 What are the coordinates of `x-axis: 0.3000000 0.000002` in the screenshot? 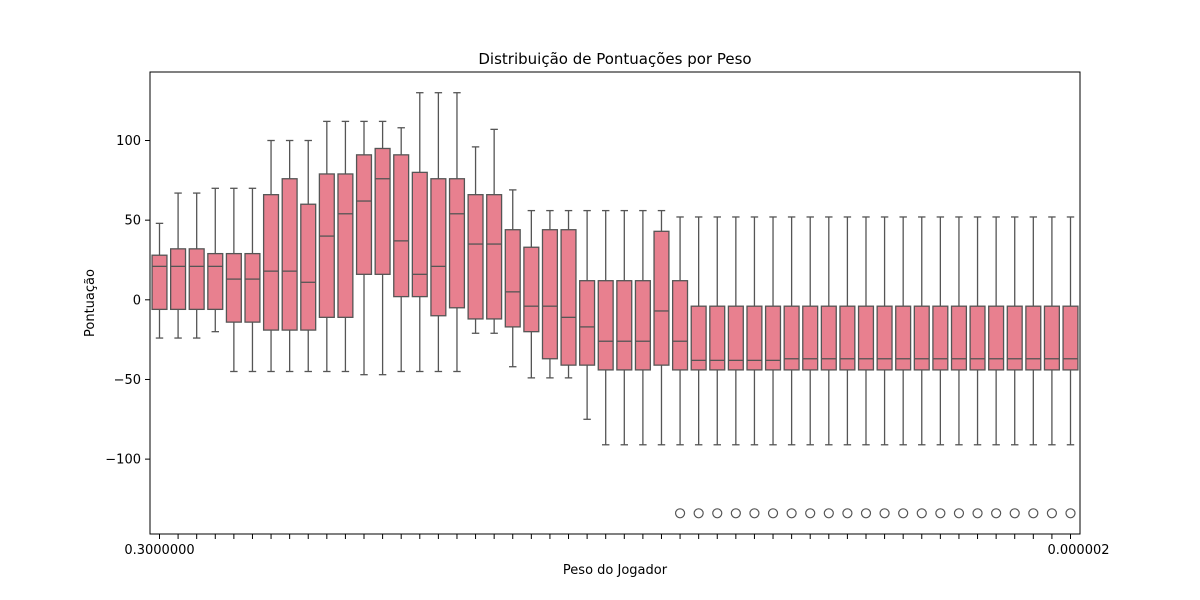 It's located at (617, 546).